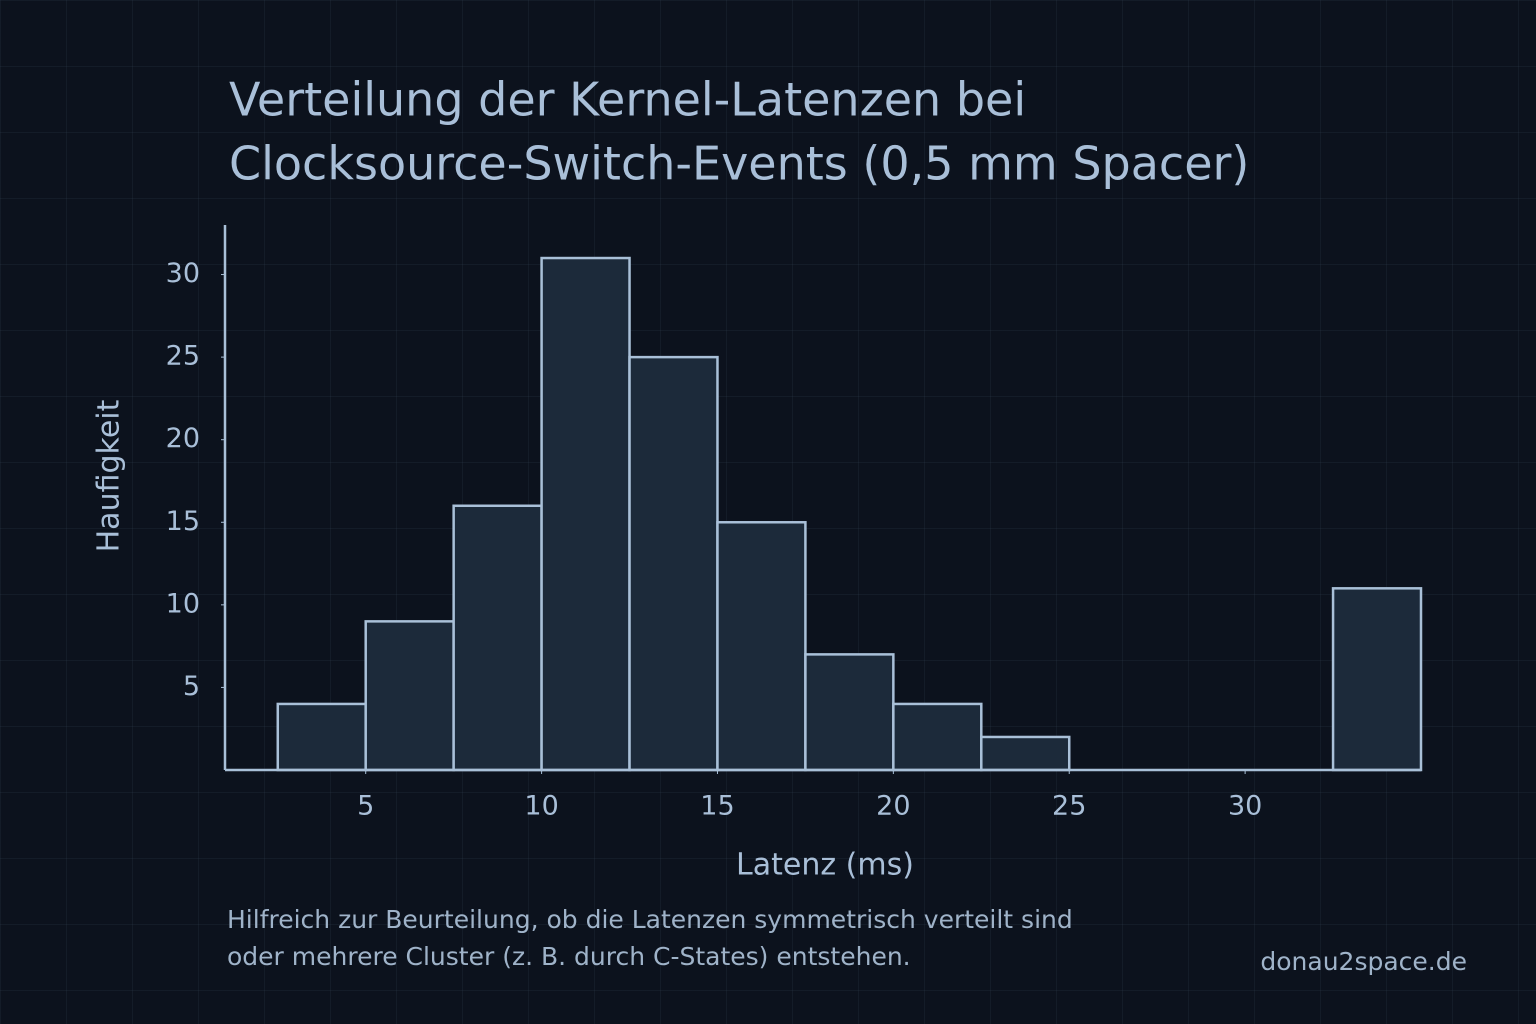 Image resolution: width=1536 pixels, height=1024 pixels. Describe the element at coordinates (1363, 961) in the screenshot. I see `source: donau2space.de` at that location.